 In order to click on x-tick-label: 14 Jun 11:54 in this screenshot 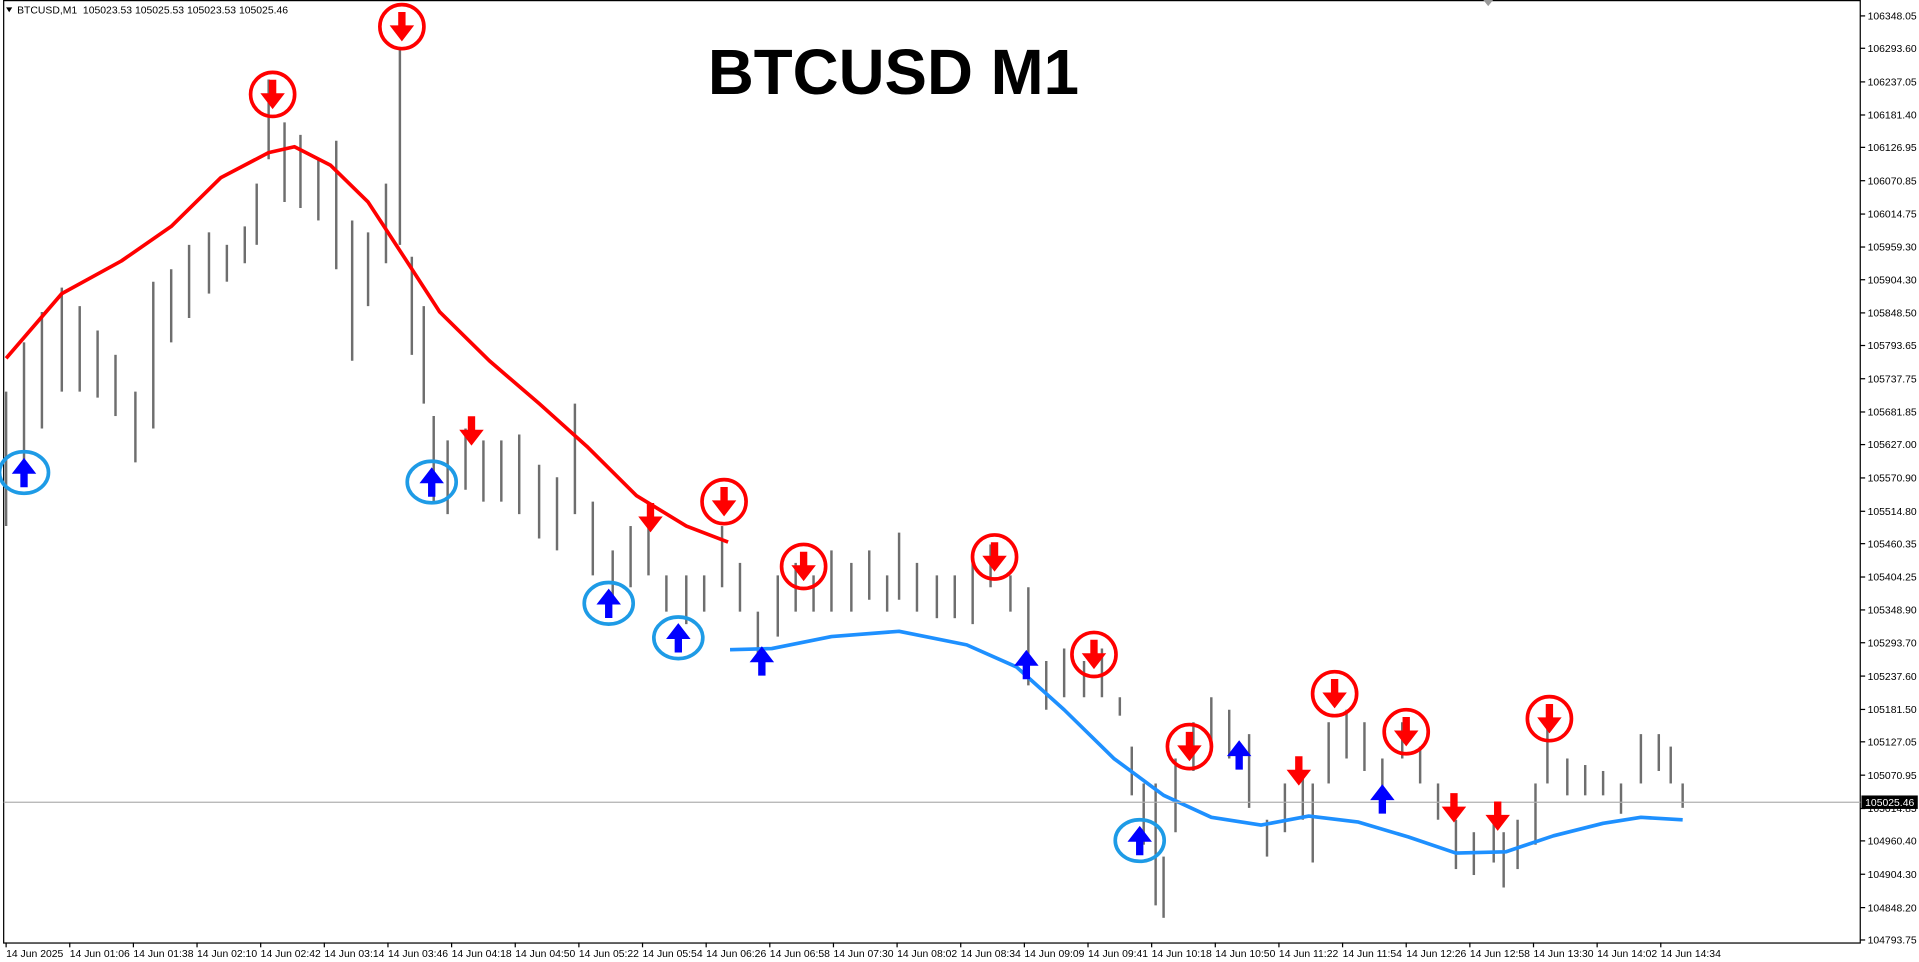, I will do `click(1373, 954)`.